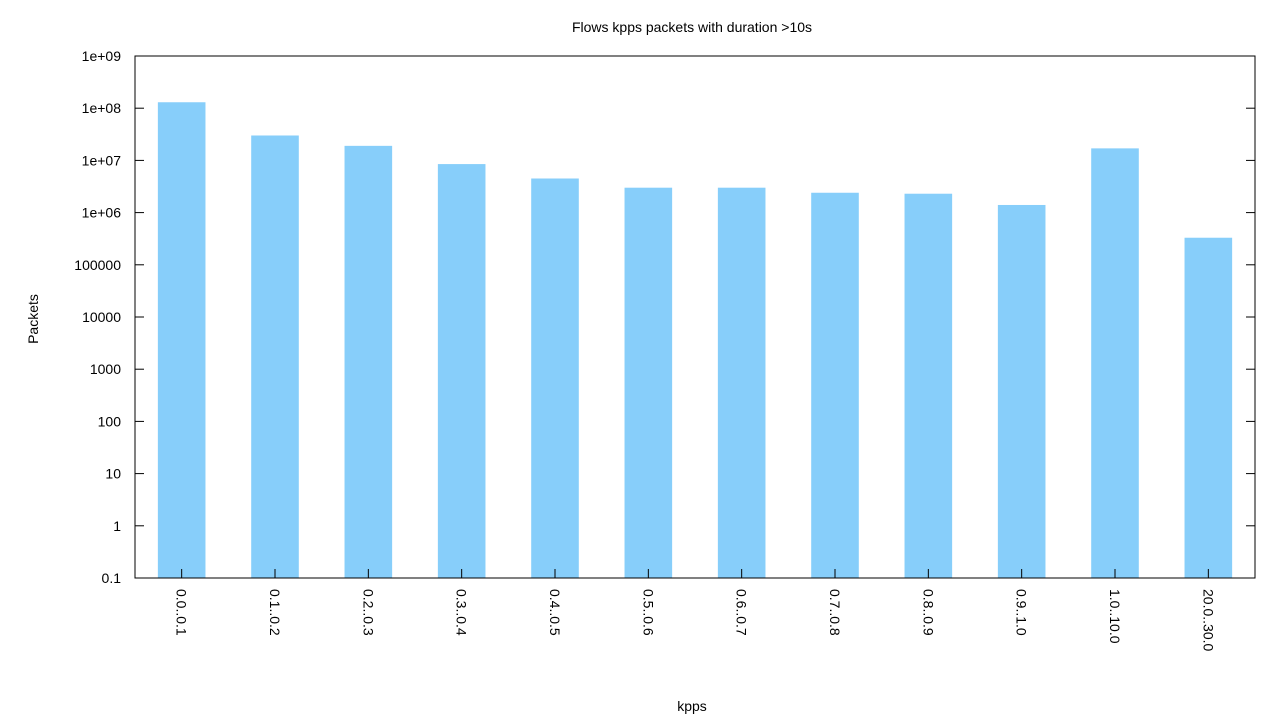 The image size is (1280, 720). Describe the element at coordinates (928, 612) in the screenshot. I see `x-tick-label: 0.8..0.9` at that location.